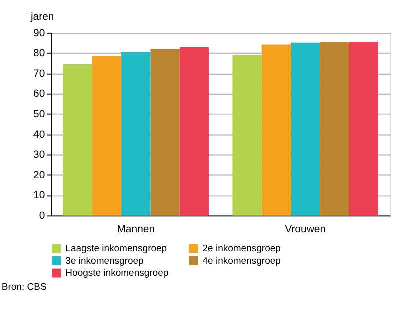  Describe the element at coordinates (305, 230) in the screenshot. I see `x-tick-label: Vrouwen` at that location.